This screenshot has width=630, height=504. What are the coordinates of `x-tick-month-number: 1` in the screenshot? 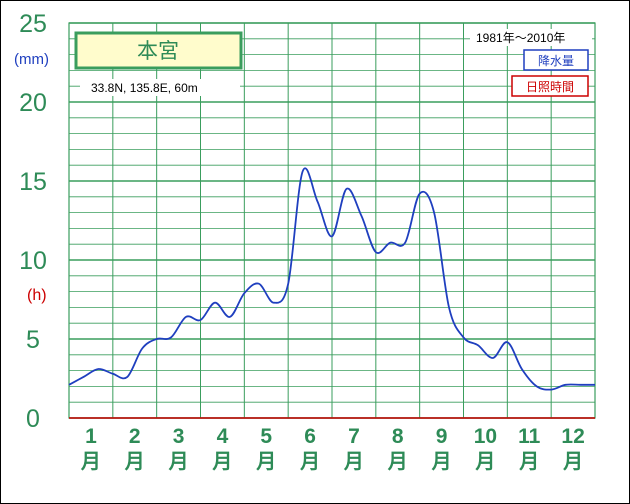 It's located at (91, 436).